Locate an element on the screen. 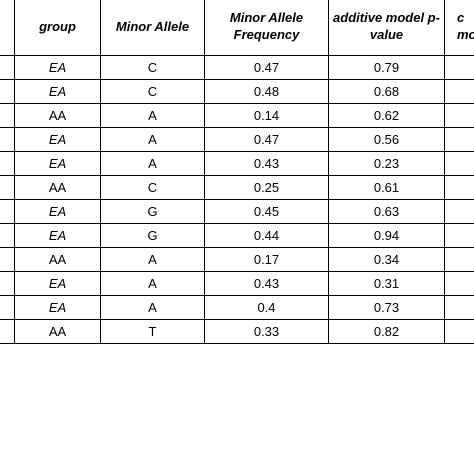 The width and height of the screenshot is (474, 474). header-cut-right-text: c mo is located at coordinates (465, 26).